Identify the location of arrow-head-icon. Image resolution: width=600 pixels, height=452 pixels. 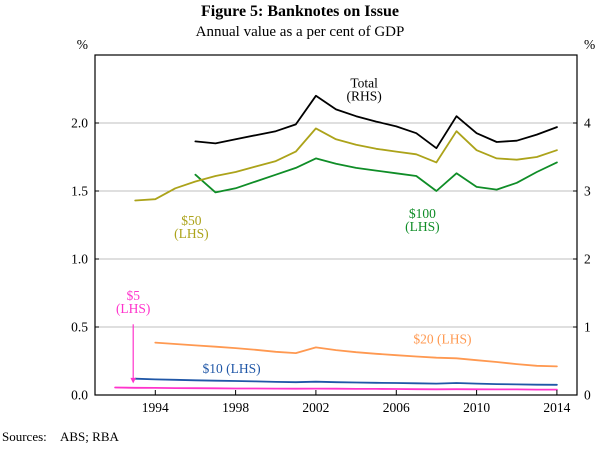
(133, 380).